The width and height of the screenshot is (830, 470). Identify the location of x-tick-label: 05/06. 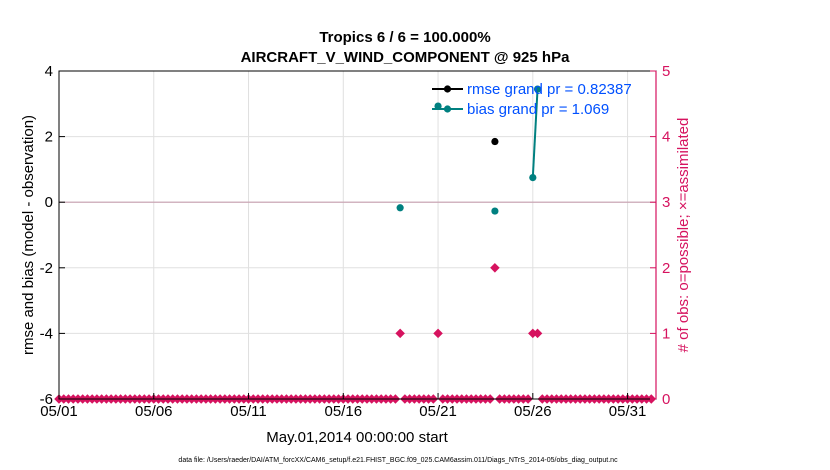
(154, 411).